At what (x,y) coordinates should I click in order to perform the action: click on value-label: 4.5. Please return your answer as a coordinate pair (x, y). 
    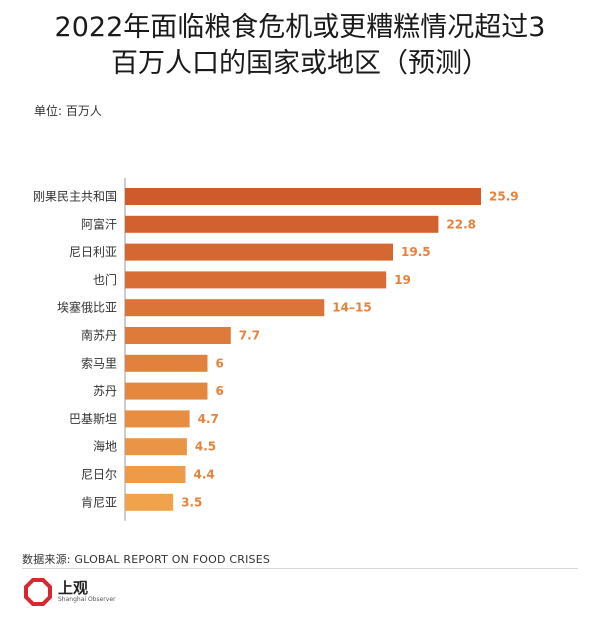
    Looking at the image, I should click on (205, 447).